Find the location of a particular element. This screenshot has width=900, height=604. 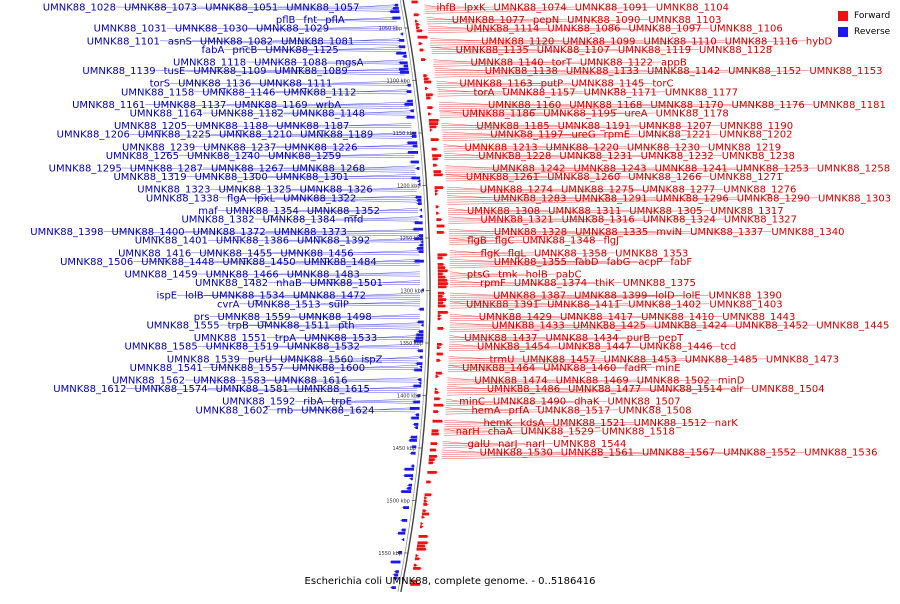

forward-gene-label: UMNK88_1353 is located at coordinates (651, 253).